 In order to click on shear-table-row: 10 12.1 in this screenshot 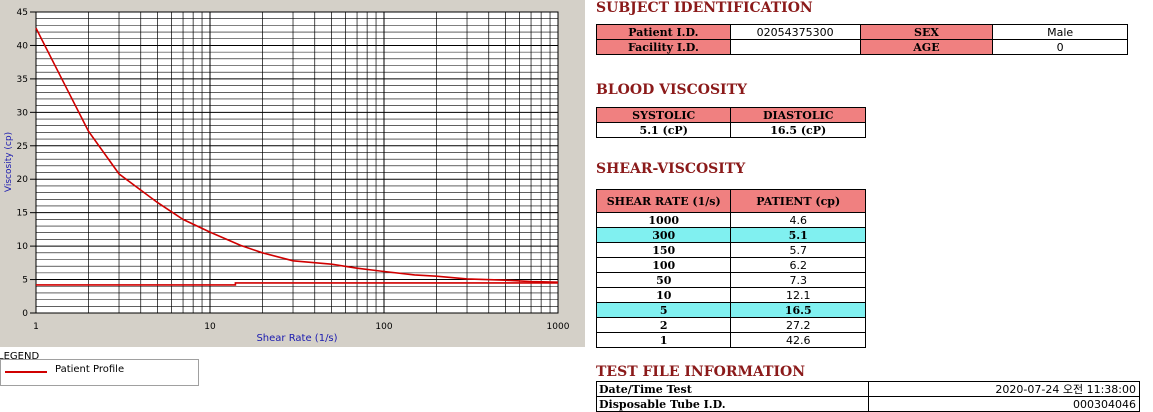, I will do `click(730, 295)`.